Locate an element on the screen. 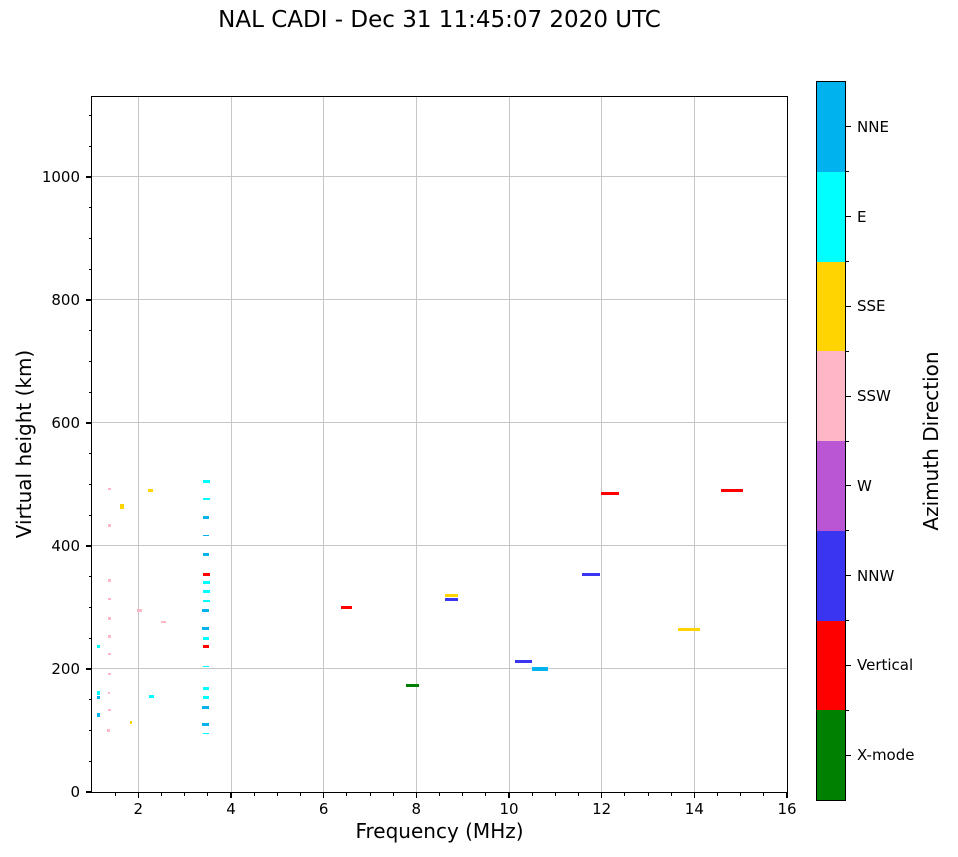 The width and height of the screenshot is (958, 857). colorbar-segment-w is located at coordinates (831, 486).